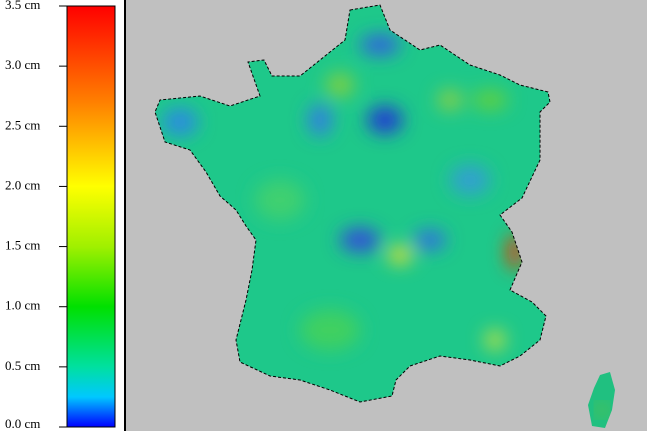 This screenshot has width=647, height=431. I want to click on tick-label: 1.0 cm, so click(22, 305).